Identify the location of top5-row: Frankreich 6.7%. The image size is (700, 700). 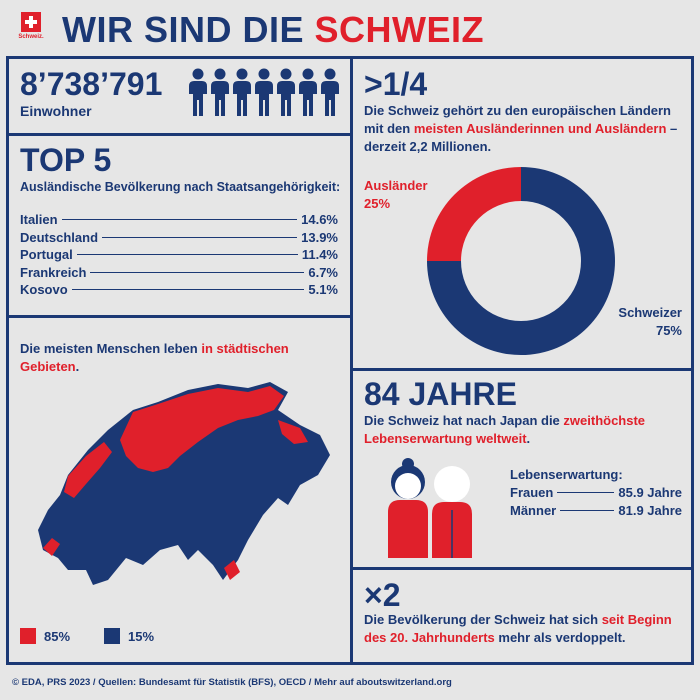
(179, 272).